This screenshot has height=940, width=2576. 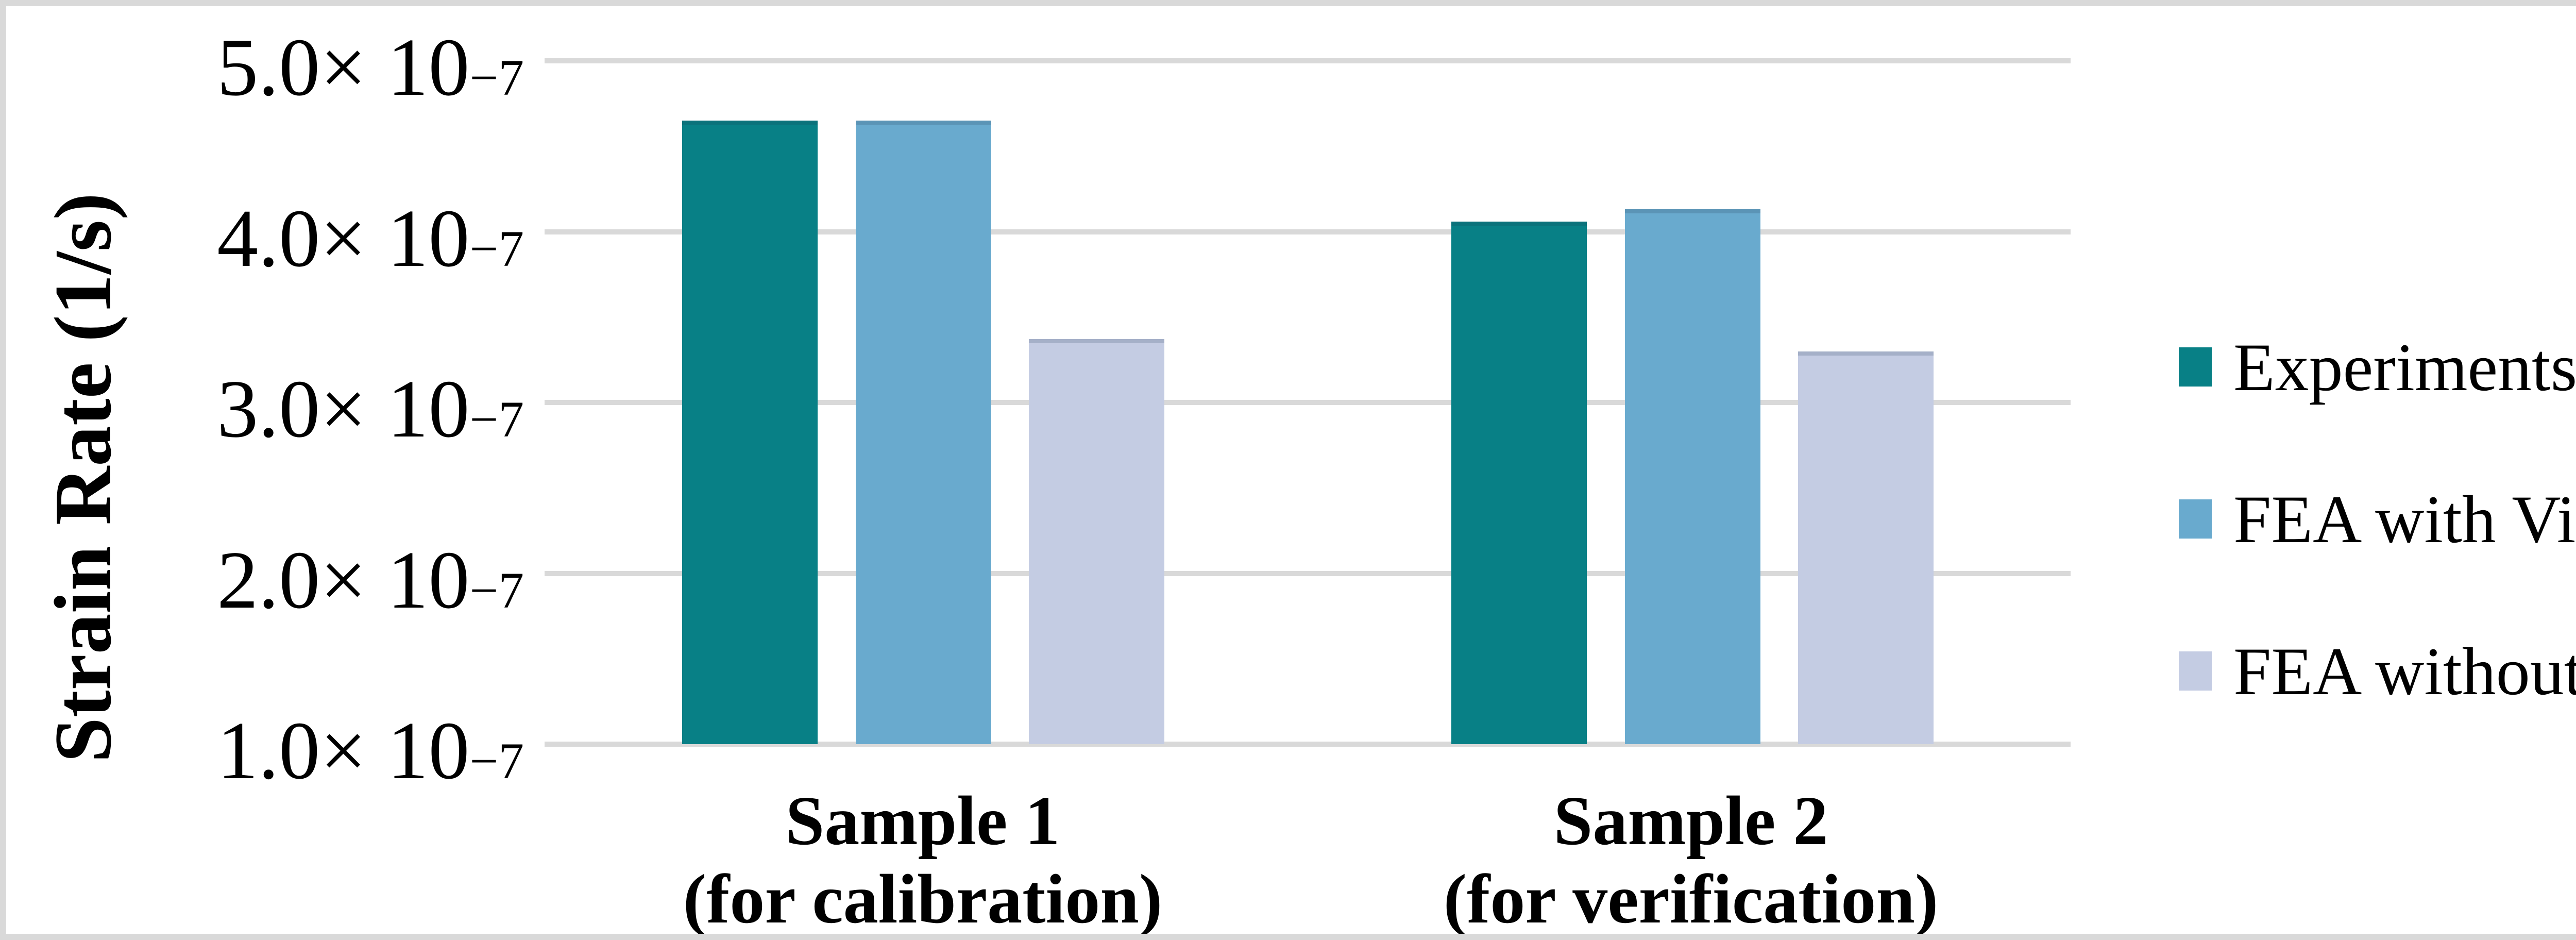 What do you see at coordinates (923, 899) in the screenshot?
I see `x-axis-label-subtitle: (for calibration)` at bounding box center [923, 899].